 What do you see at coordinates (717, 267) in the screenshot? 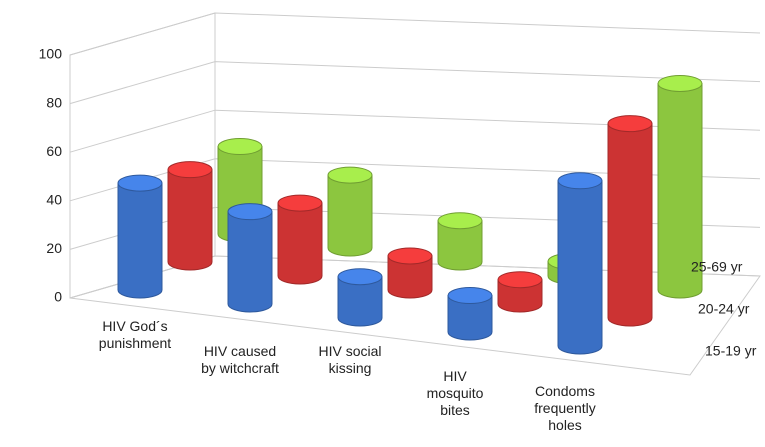
I see `series-label: 25-69 yr` at bounding box center [717, 267].